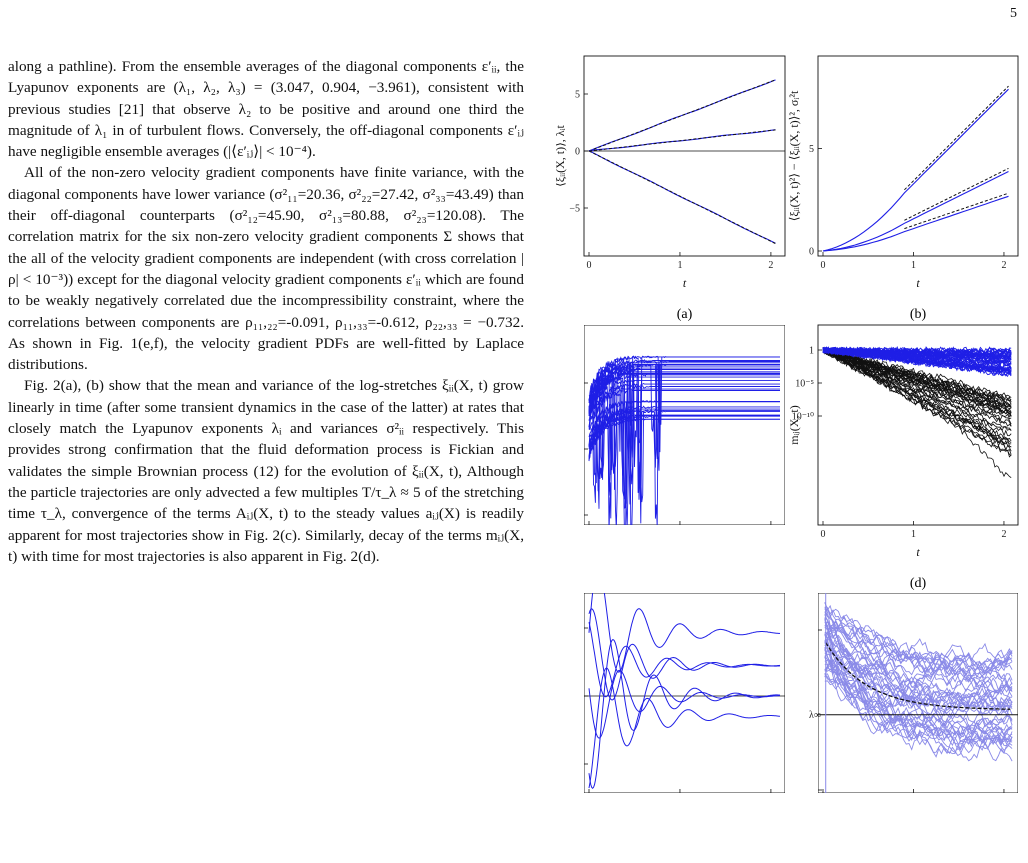 This screenshot has height=863, width=1028. I want to click on y-axis-label: |Aᵢⱼ(X, t)|, so click(561, 425).